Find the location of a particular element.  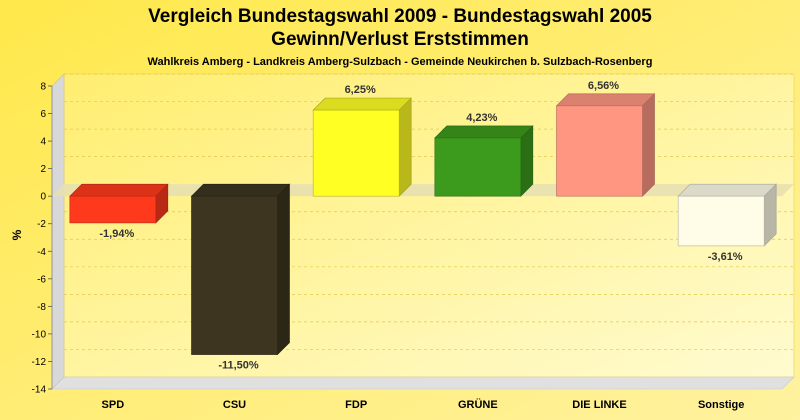

value-label: -3,61% is located at coordinates (725, 257).